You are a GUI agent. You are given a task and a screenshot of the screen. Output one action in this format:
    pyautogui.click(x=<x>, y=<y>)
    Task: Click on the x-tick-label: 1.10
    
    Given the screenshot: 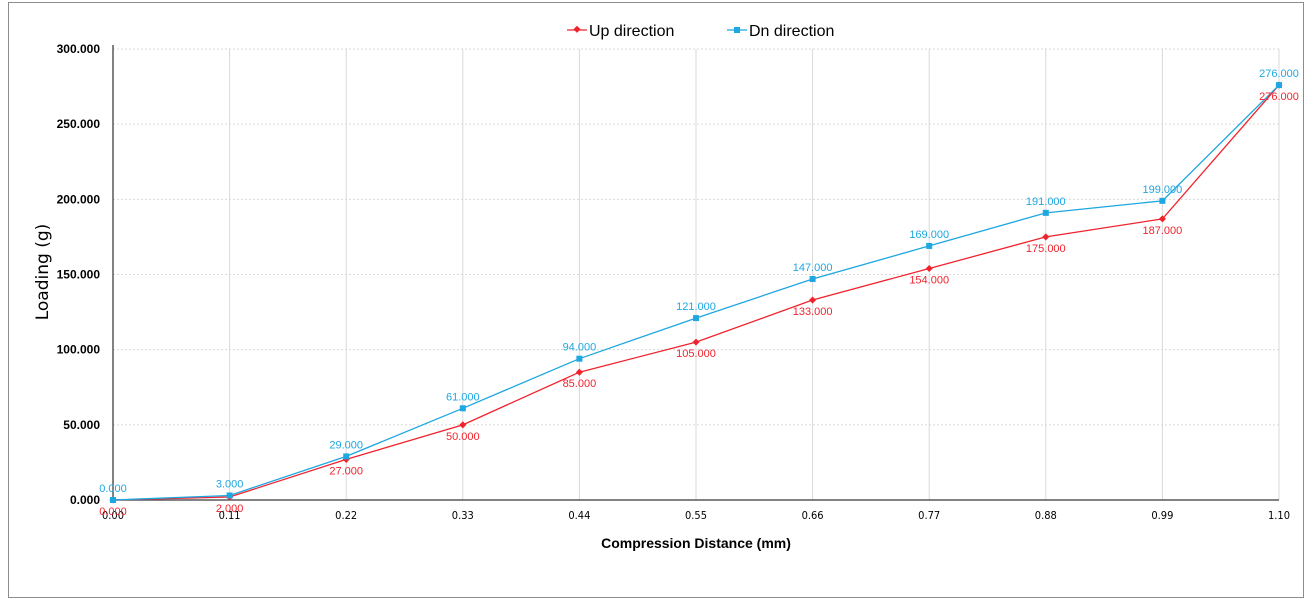 What is the action you would take?
    pyautogui.click(x=1279, y=515)
    